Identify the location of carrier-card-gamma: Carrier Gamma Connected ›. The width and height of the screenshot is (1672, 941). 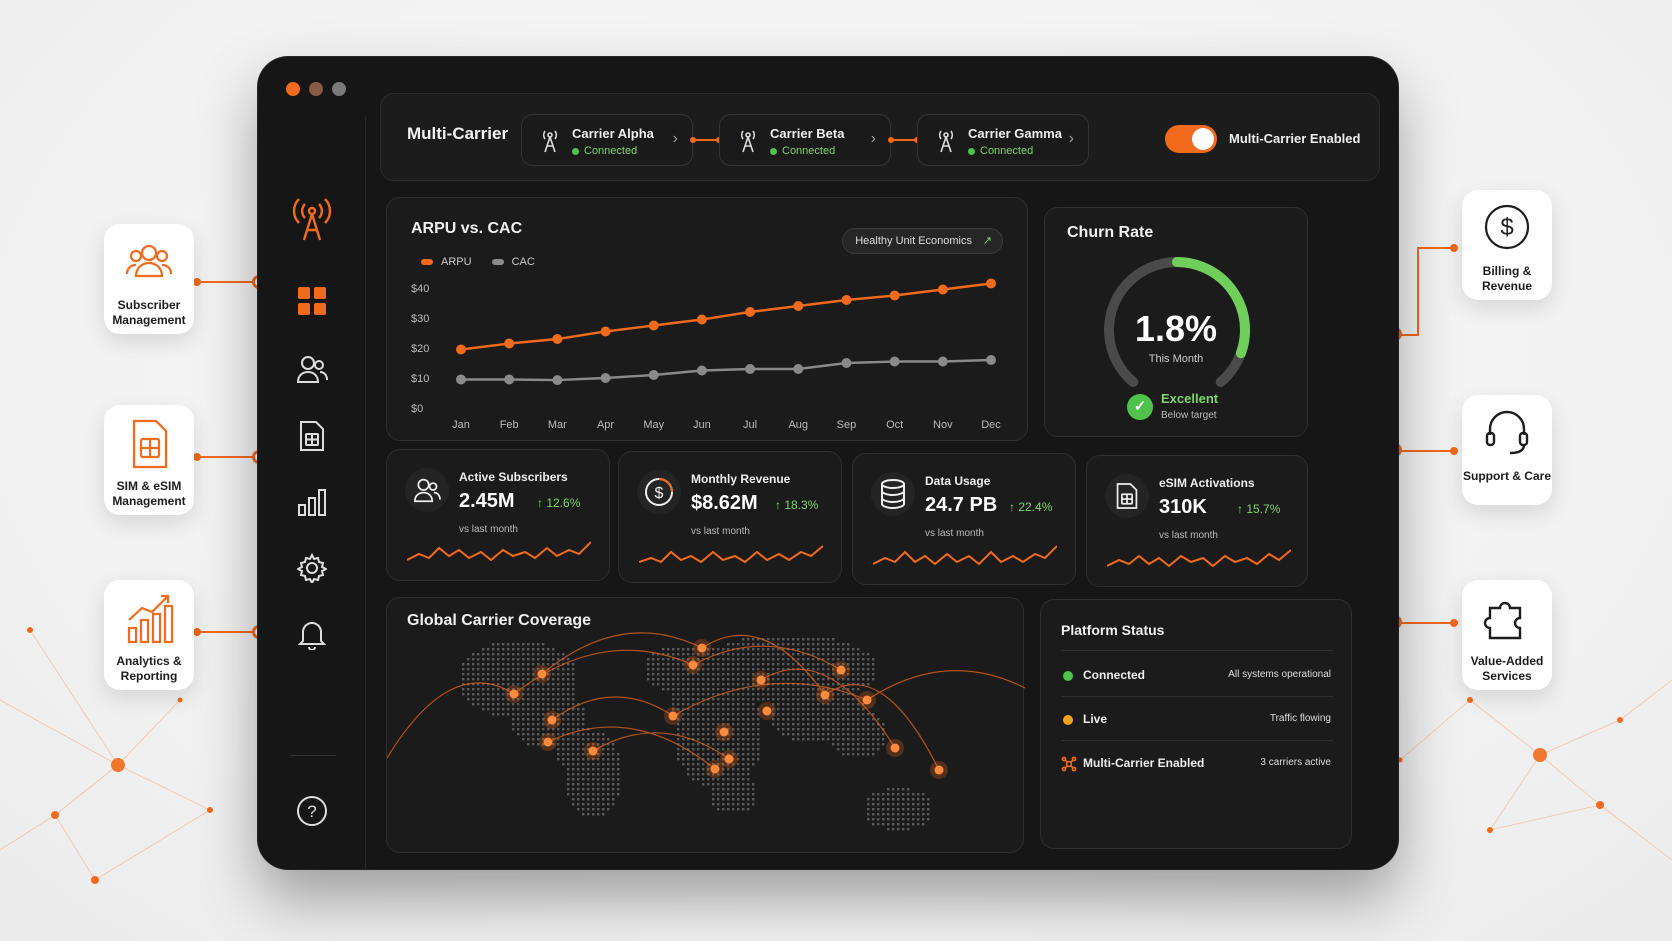
(1003, 140).